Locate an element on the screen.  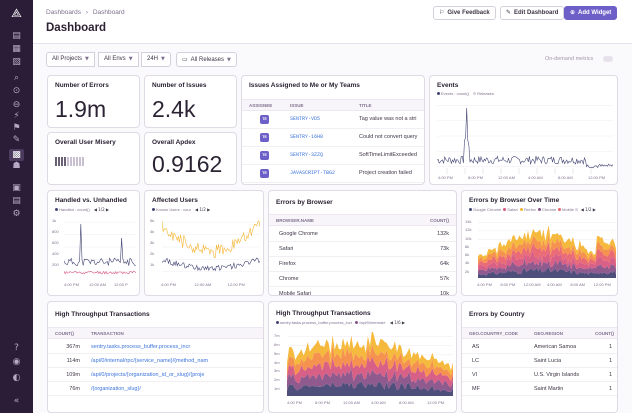
on-demand-metrics-toggle is located at coordinates (608, 59).